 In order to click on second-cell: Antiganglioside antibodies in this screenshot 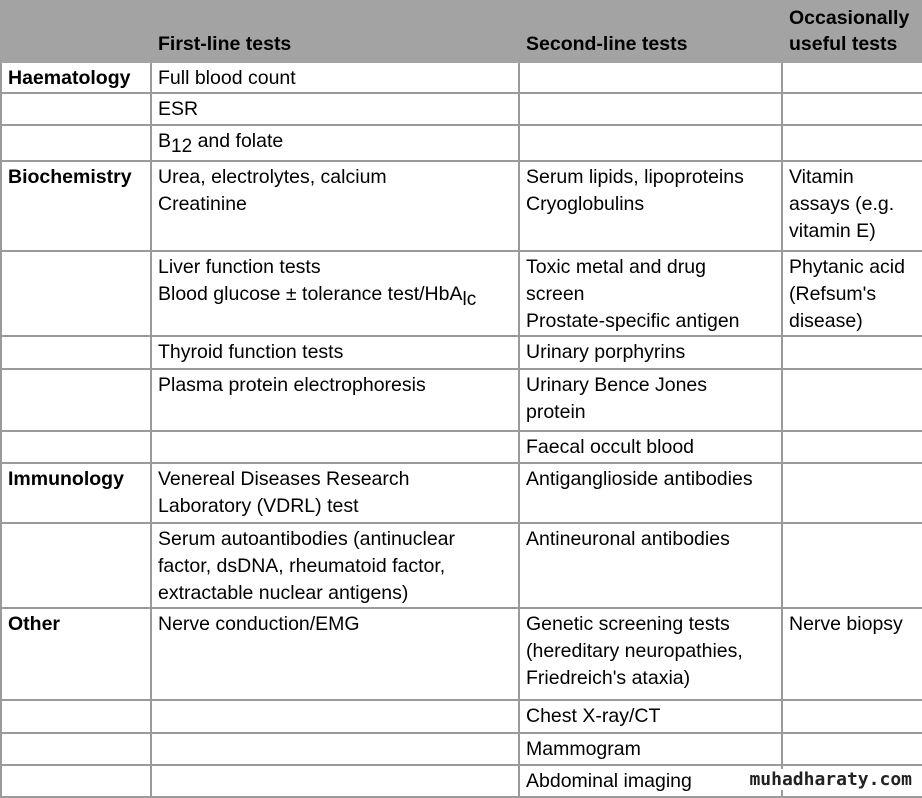, I will do `click(650, 493)`.